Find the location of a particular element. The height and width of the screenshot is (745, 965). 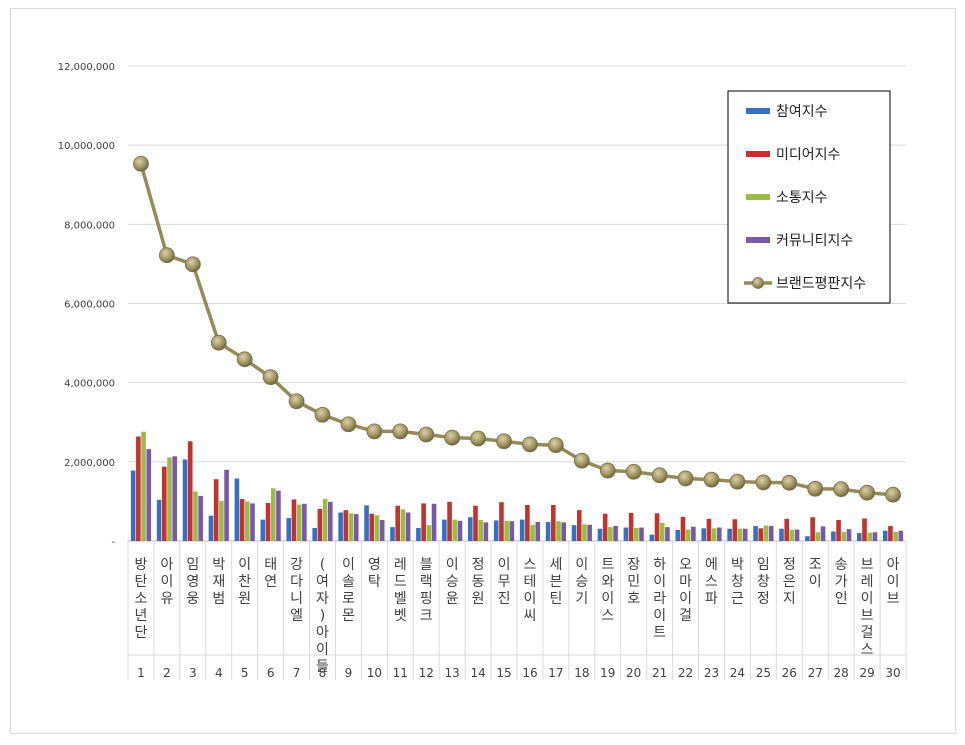

rank-label: 11 is located at coordinates (400, 673).